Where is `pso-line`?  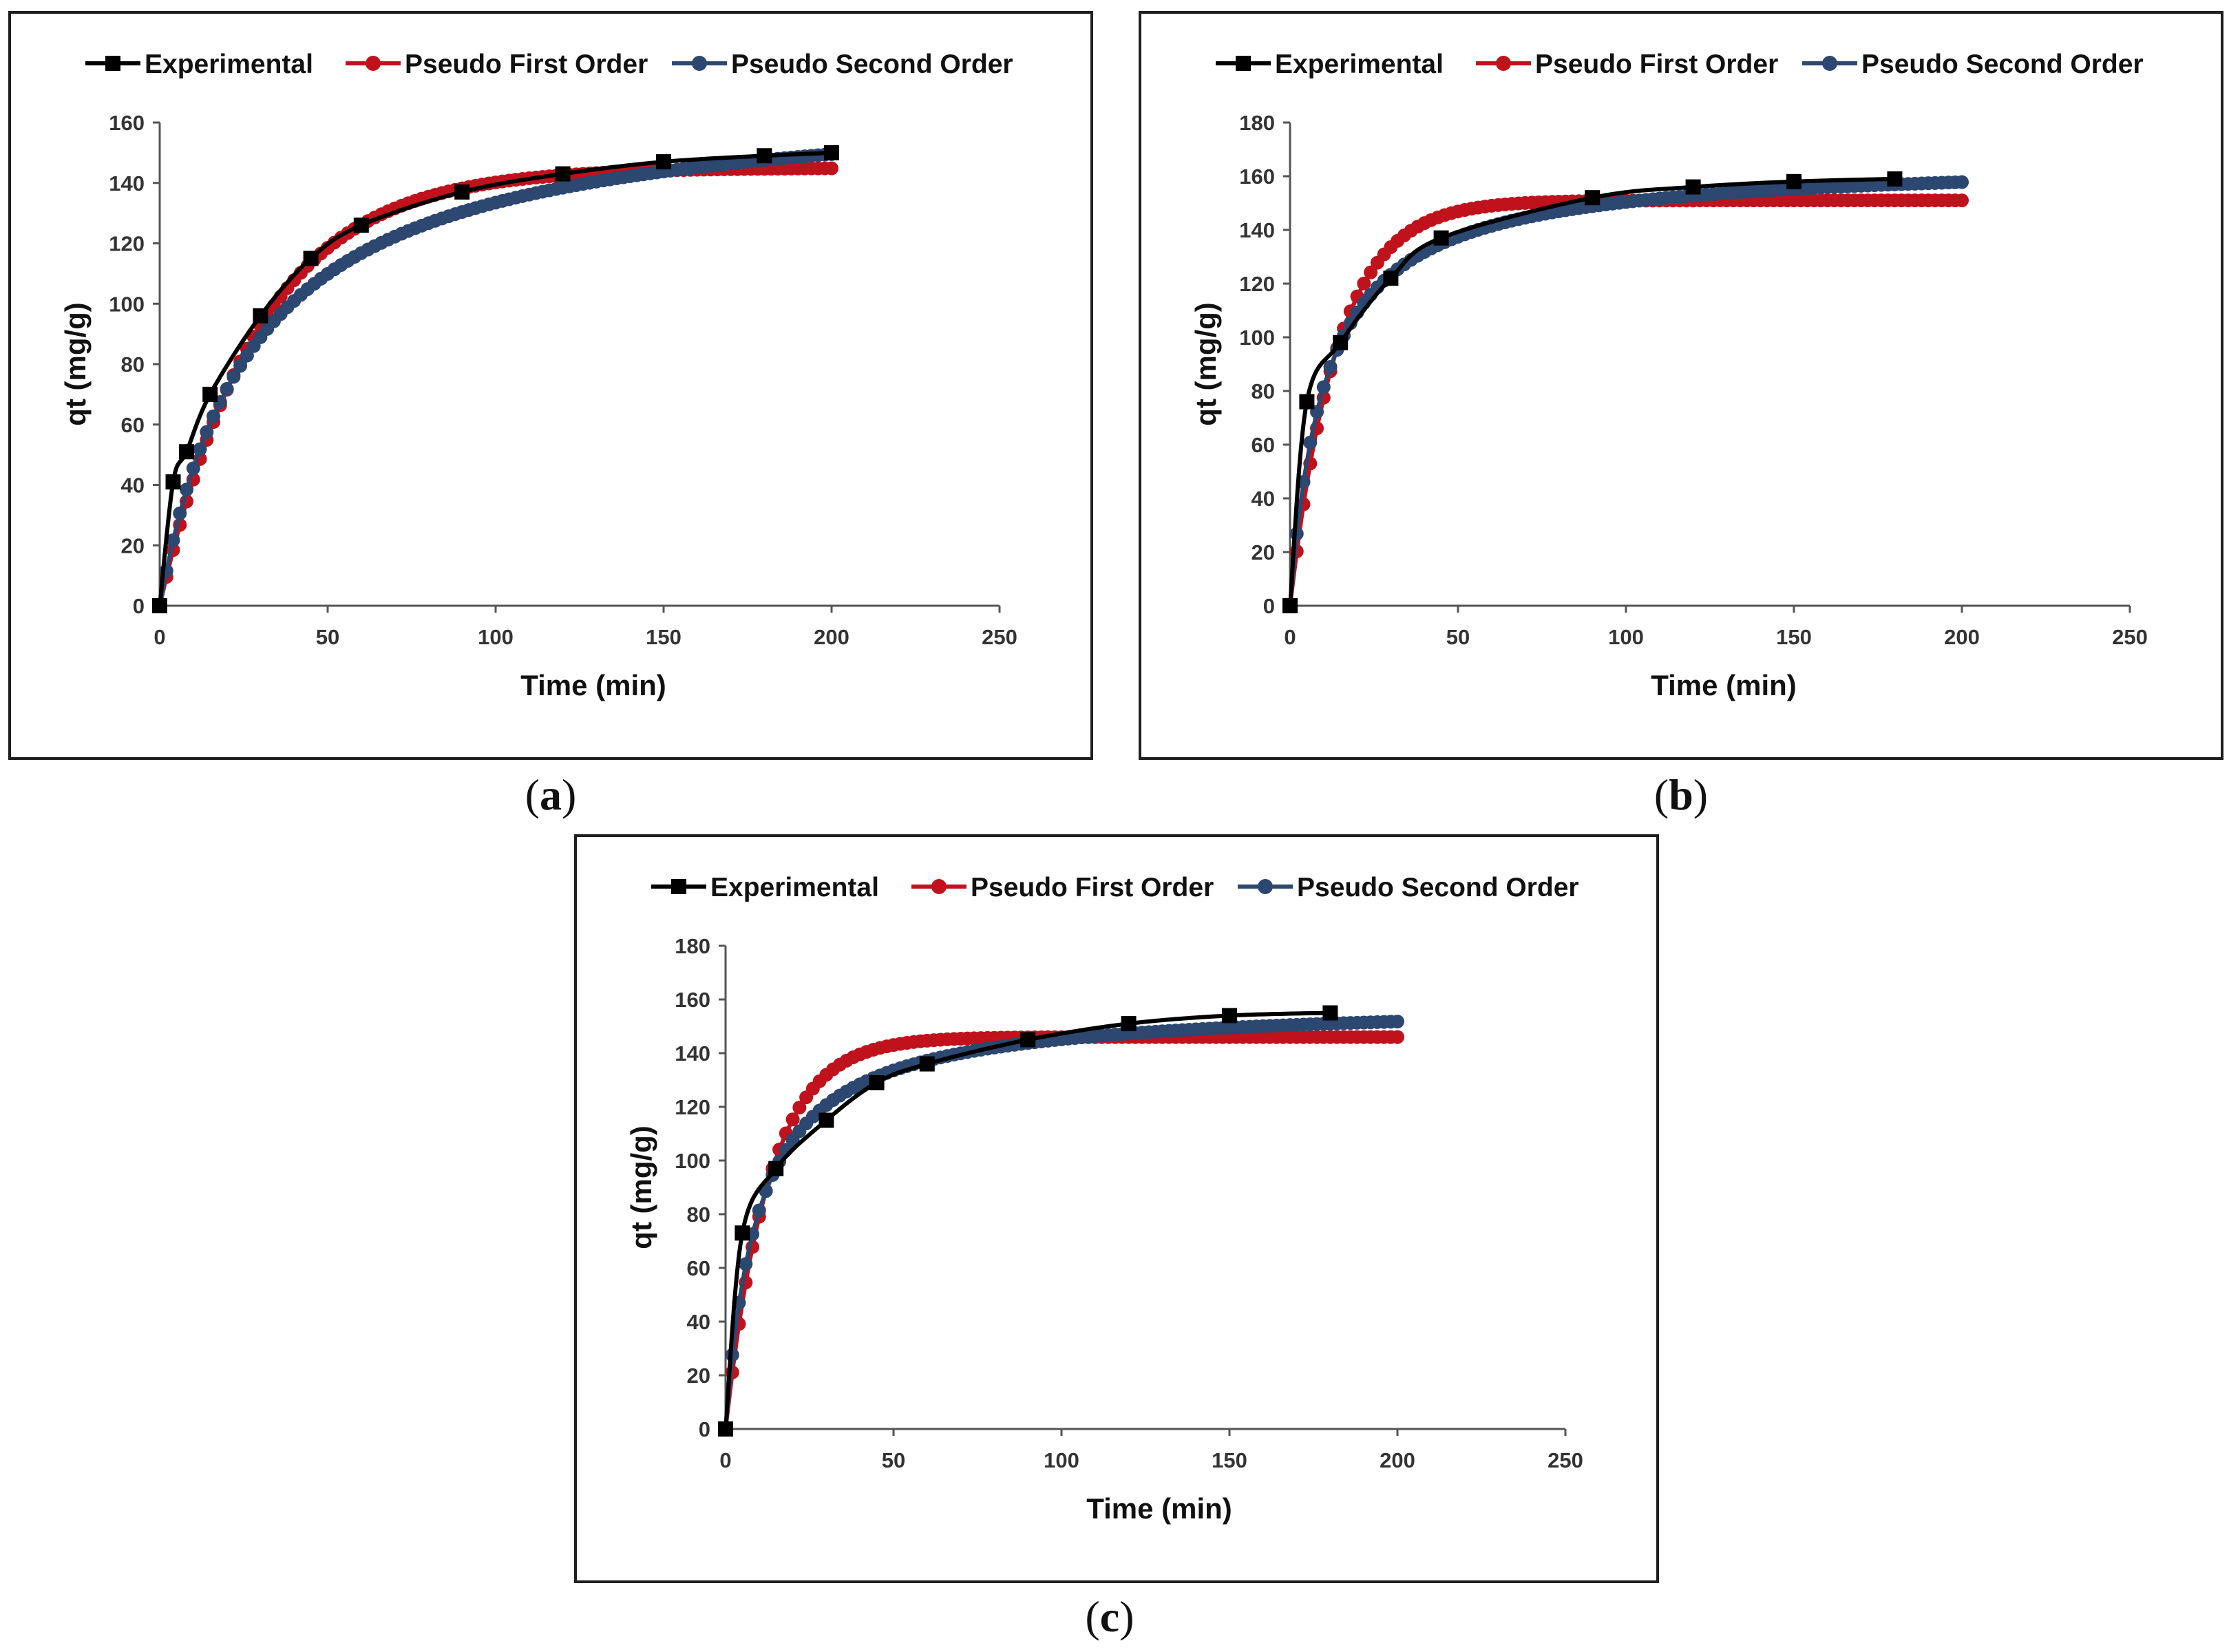 pso-line is located at coordinates (495, 378).